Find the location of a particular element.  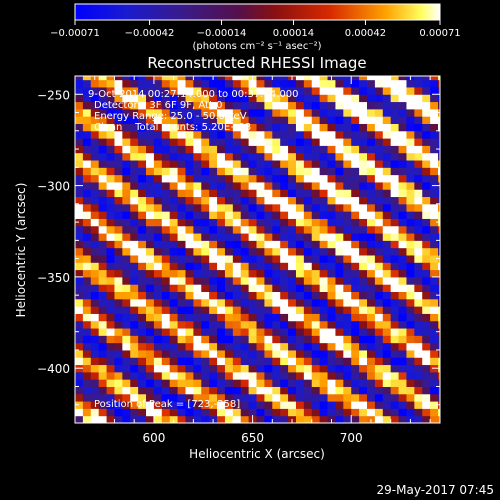

x-axis-label: Heliocentric X (arcsec) is located at coordinates (257, 454).